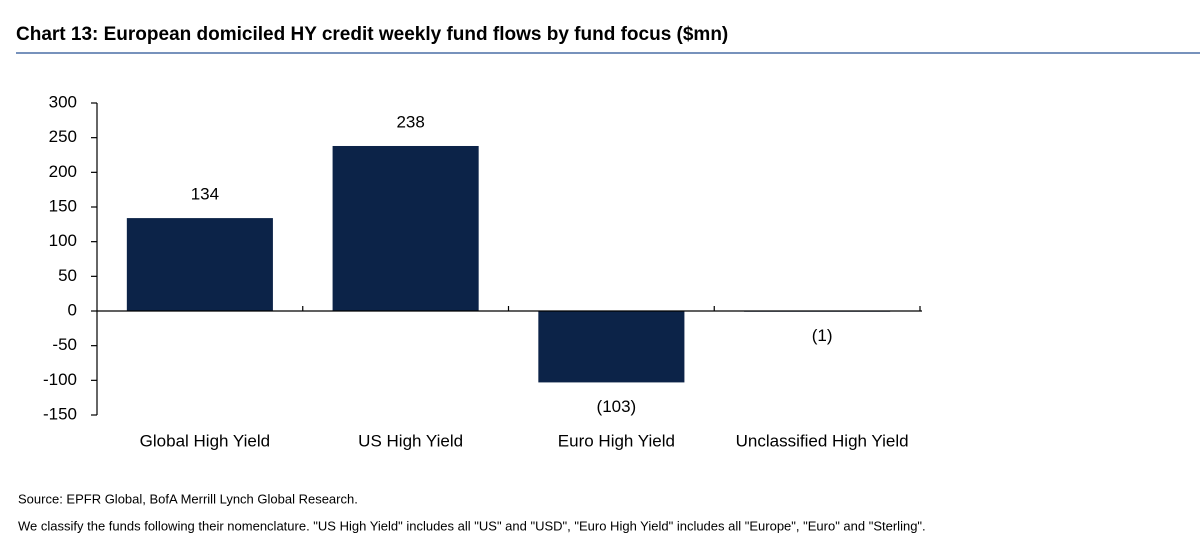 The width and height of the screenshot is (1200, 550). Describe the element at coordinates (63, 171) in the screenshot. I see `y-tick-label: 200` at that location.